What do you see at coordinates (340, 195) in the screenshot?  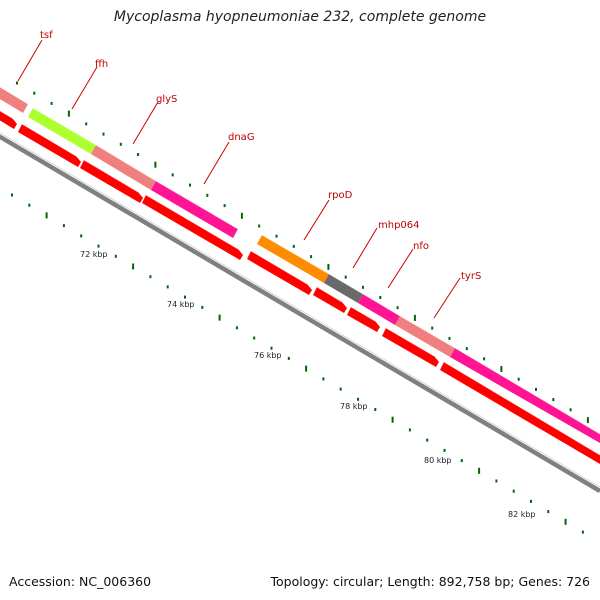 I see `gene-label: rpoD` at bounding box center [340, 195].